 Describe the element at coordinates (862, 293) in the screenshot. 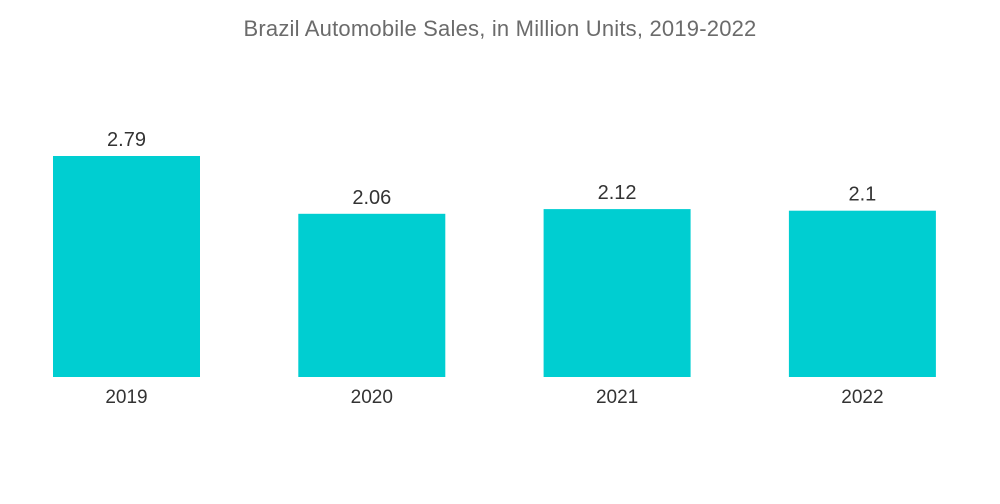

I see `bar-2022` at that location.